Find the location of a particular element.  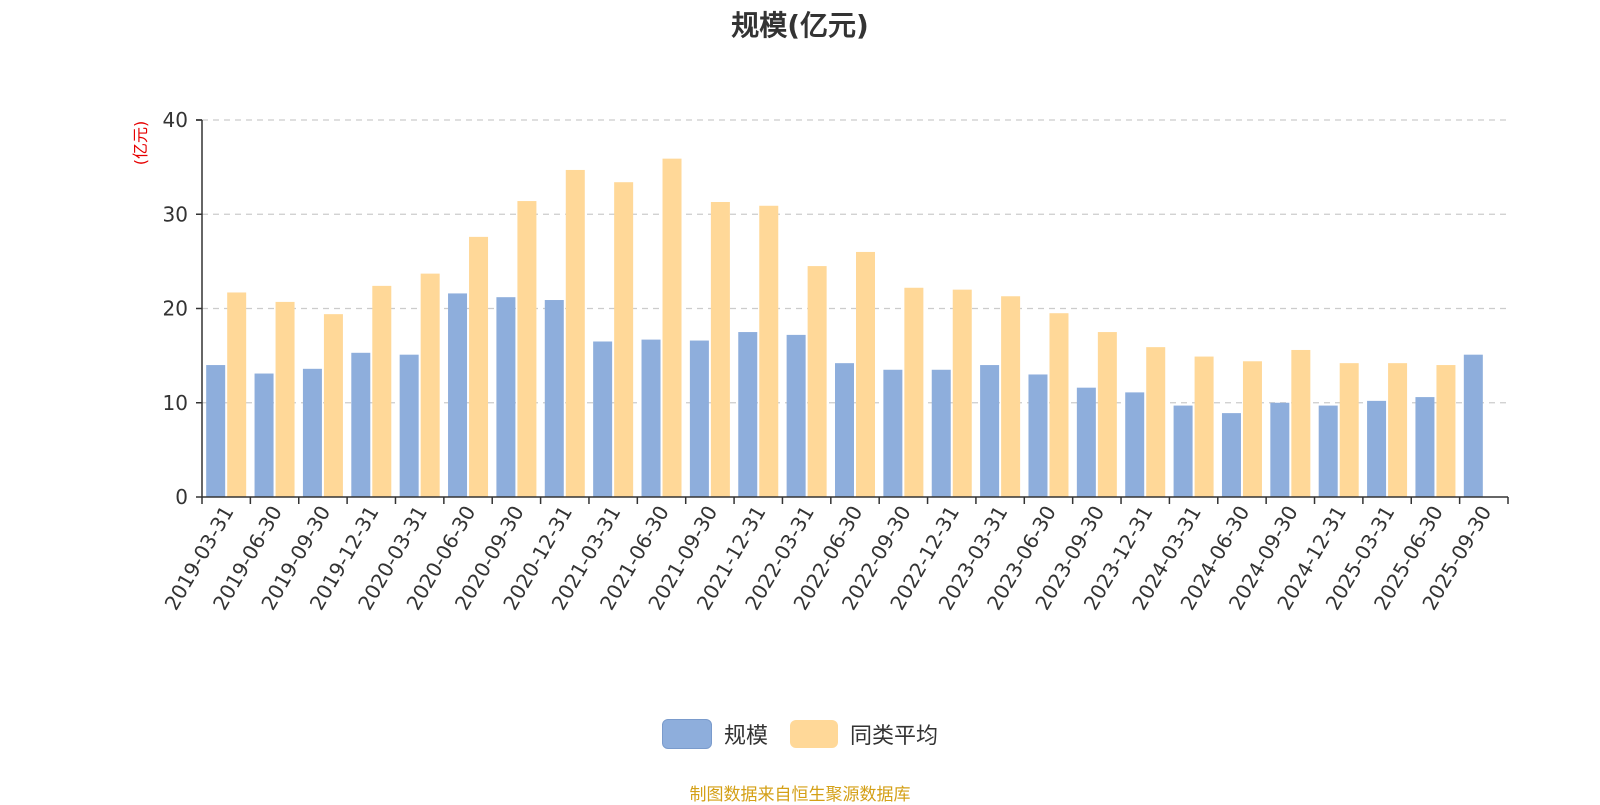

legend: 规模 同类平均 is located at coordinates (800, 734).